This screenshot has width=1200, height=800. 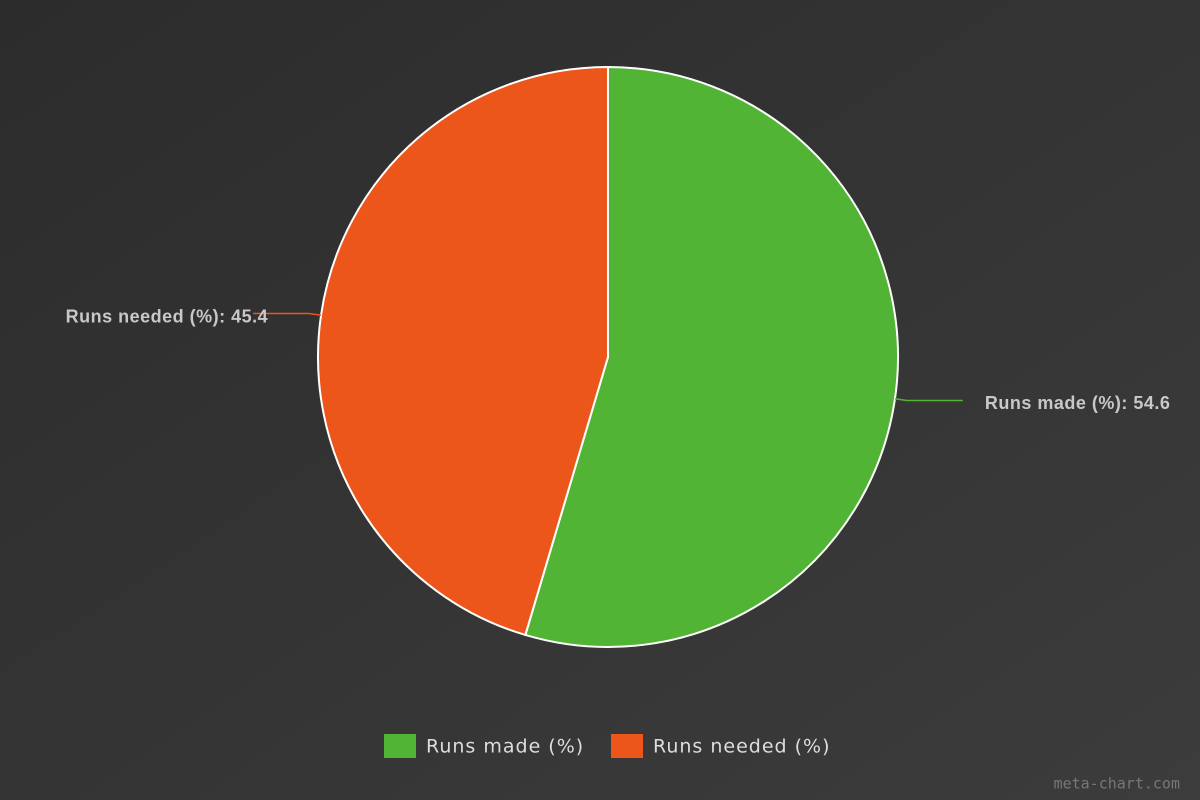 I want to click on legend-label: Runs made (%), so click(x=505, y=747).